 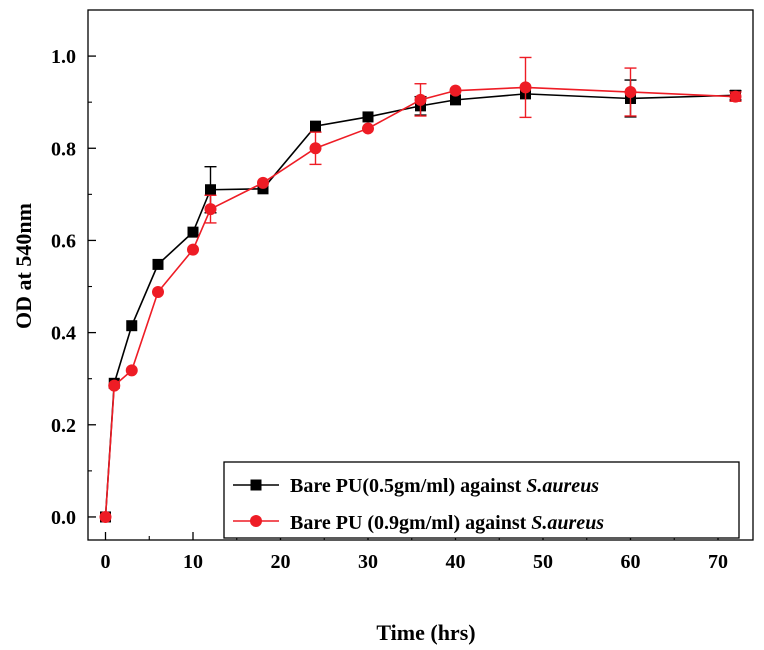 I want to click on y-tick-label-3: 0.6, so click(x=63, y=241).